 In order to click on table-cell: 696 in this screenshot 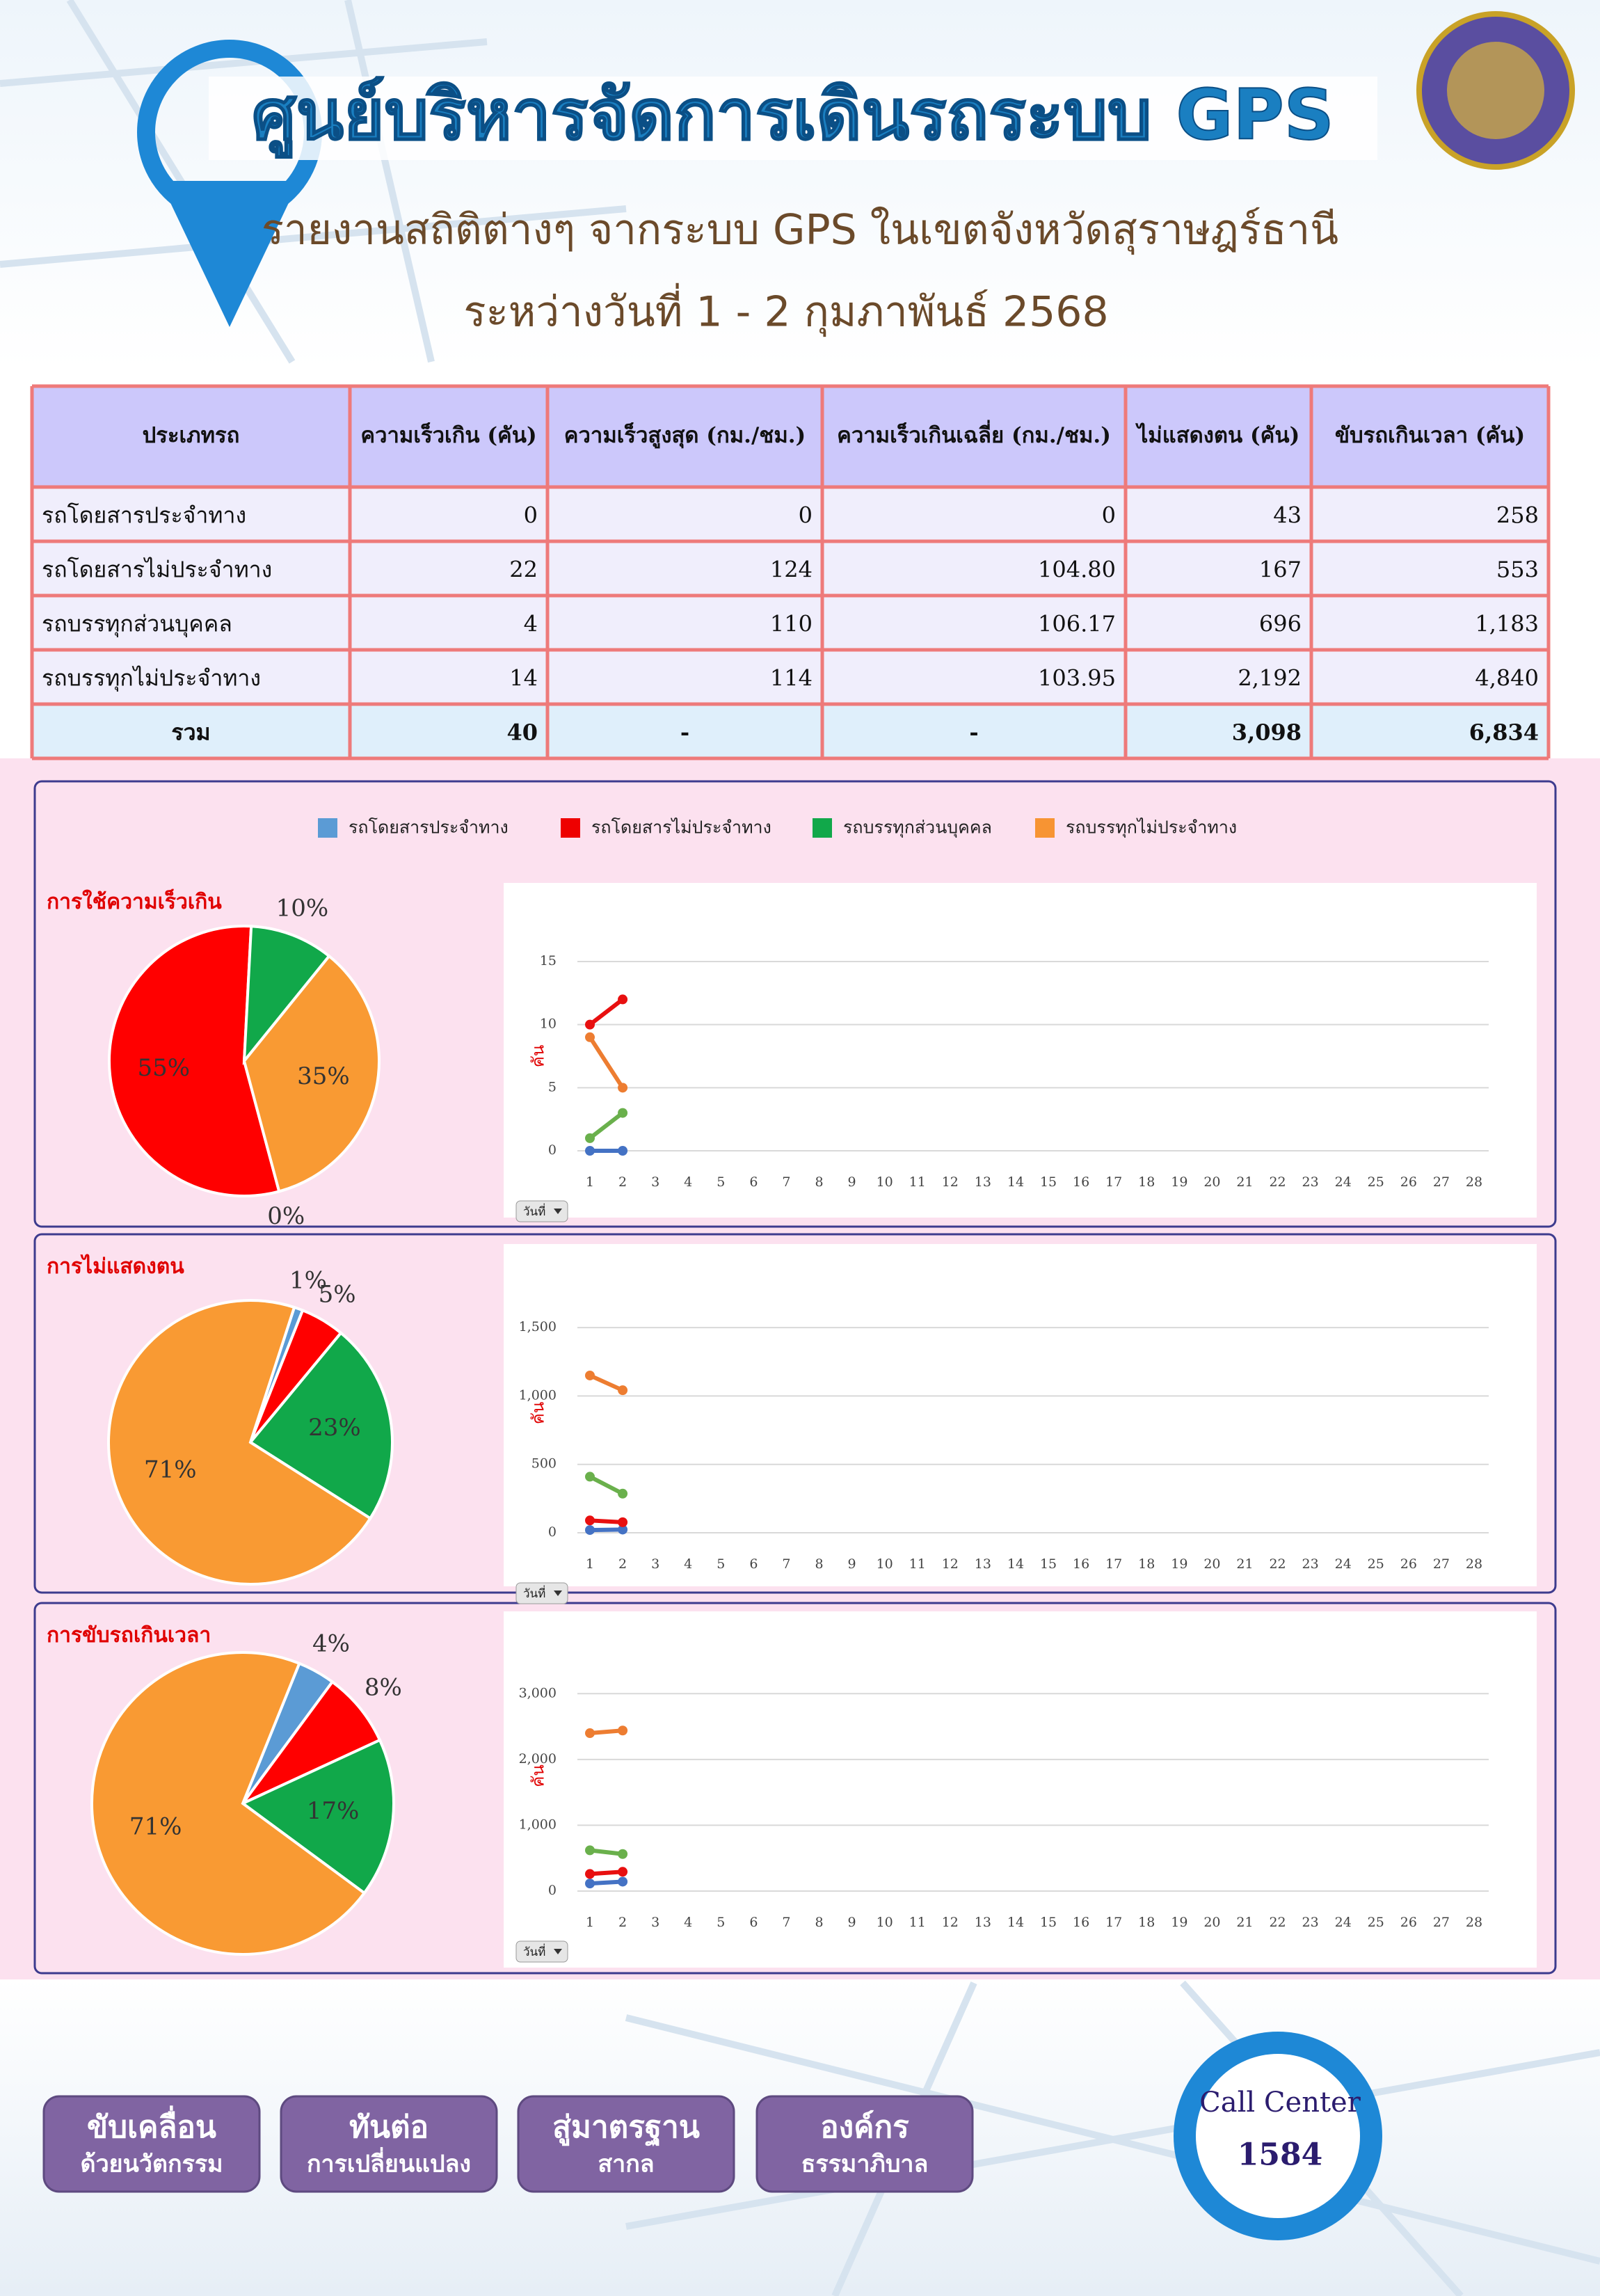, I will do `click(1280, 624)`.